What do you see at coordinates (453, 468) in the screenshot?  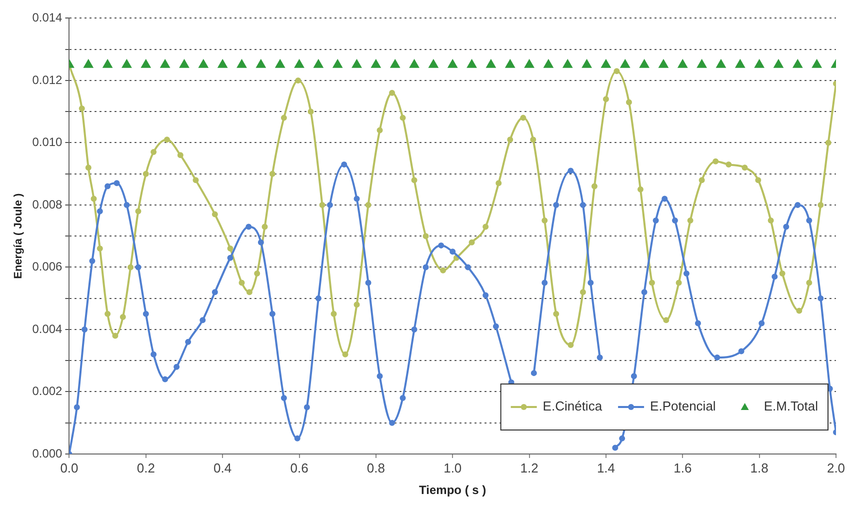 I see `x-tick-label: 1.0` at bounding box center [453, 468].